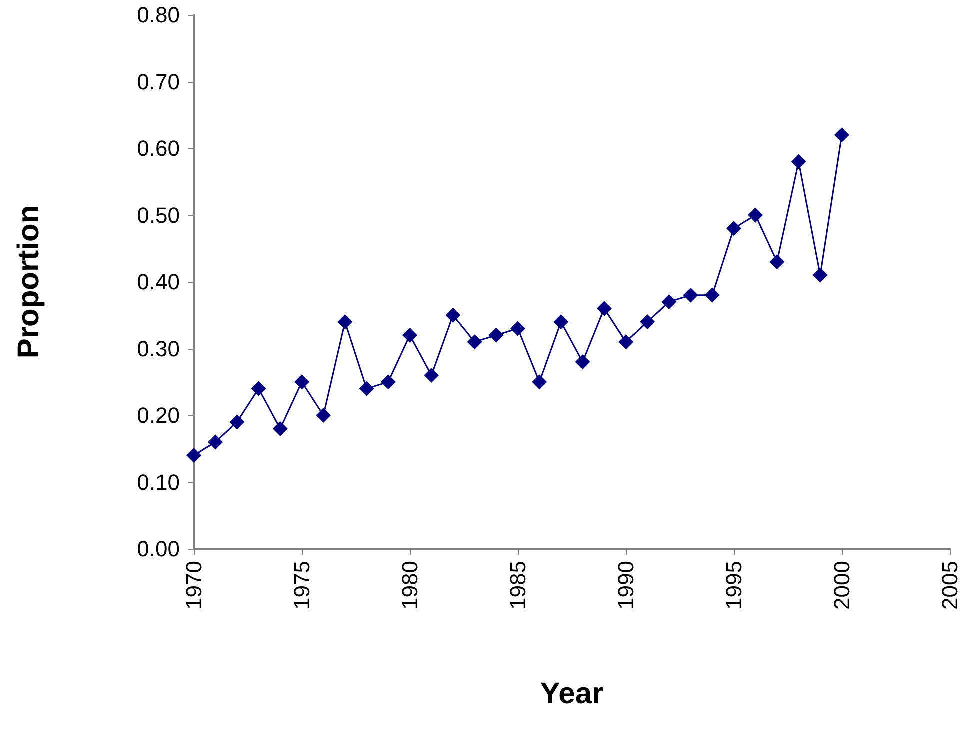 The height and width of the screenshot is (732, 965). I want to click on y-axis-title: Proportion, so click(29, 282).